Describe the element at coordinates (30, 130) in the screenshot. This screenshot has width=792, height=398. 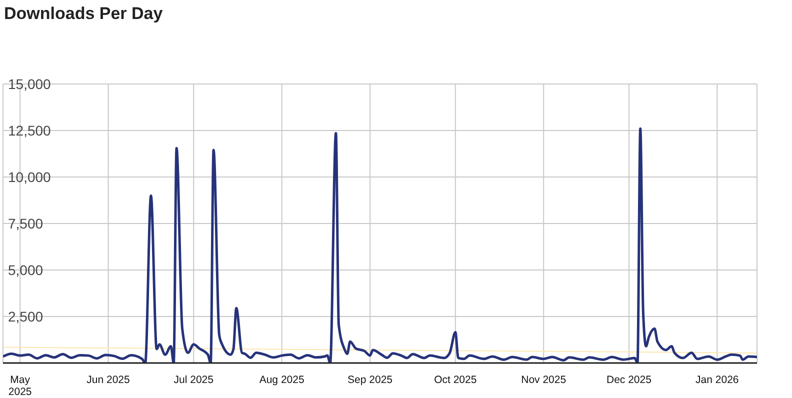
I see `y-tick-label: 12,500` at that location.